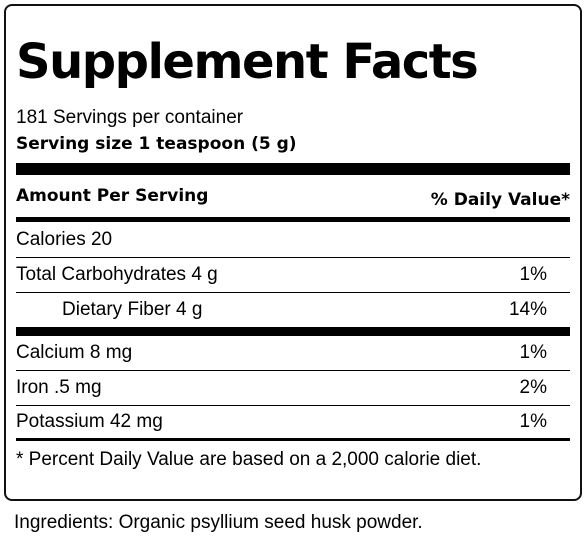  I want to click on servings-per-container: 181 Servings per container, so click(130, 117).